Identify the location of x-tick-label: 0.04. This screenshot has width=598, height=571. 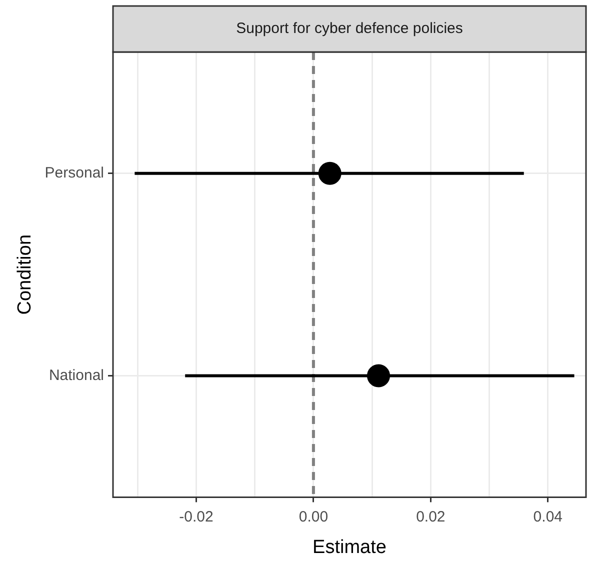
(548, 517).